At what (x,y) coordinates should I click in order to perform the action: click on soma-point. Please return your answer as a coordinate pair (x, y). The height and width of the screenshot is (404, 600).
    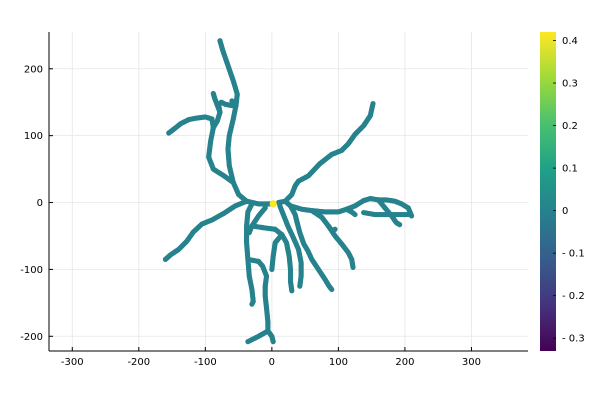
    Looking at the image, I should click on (273, 204).